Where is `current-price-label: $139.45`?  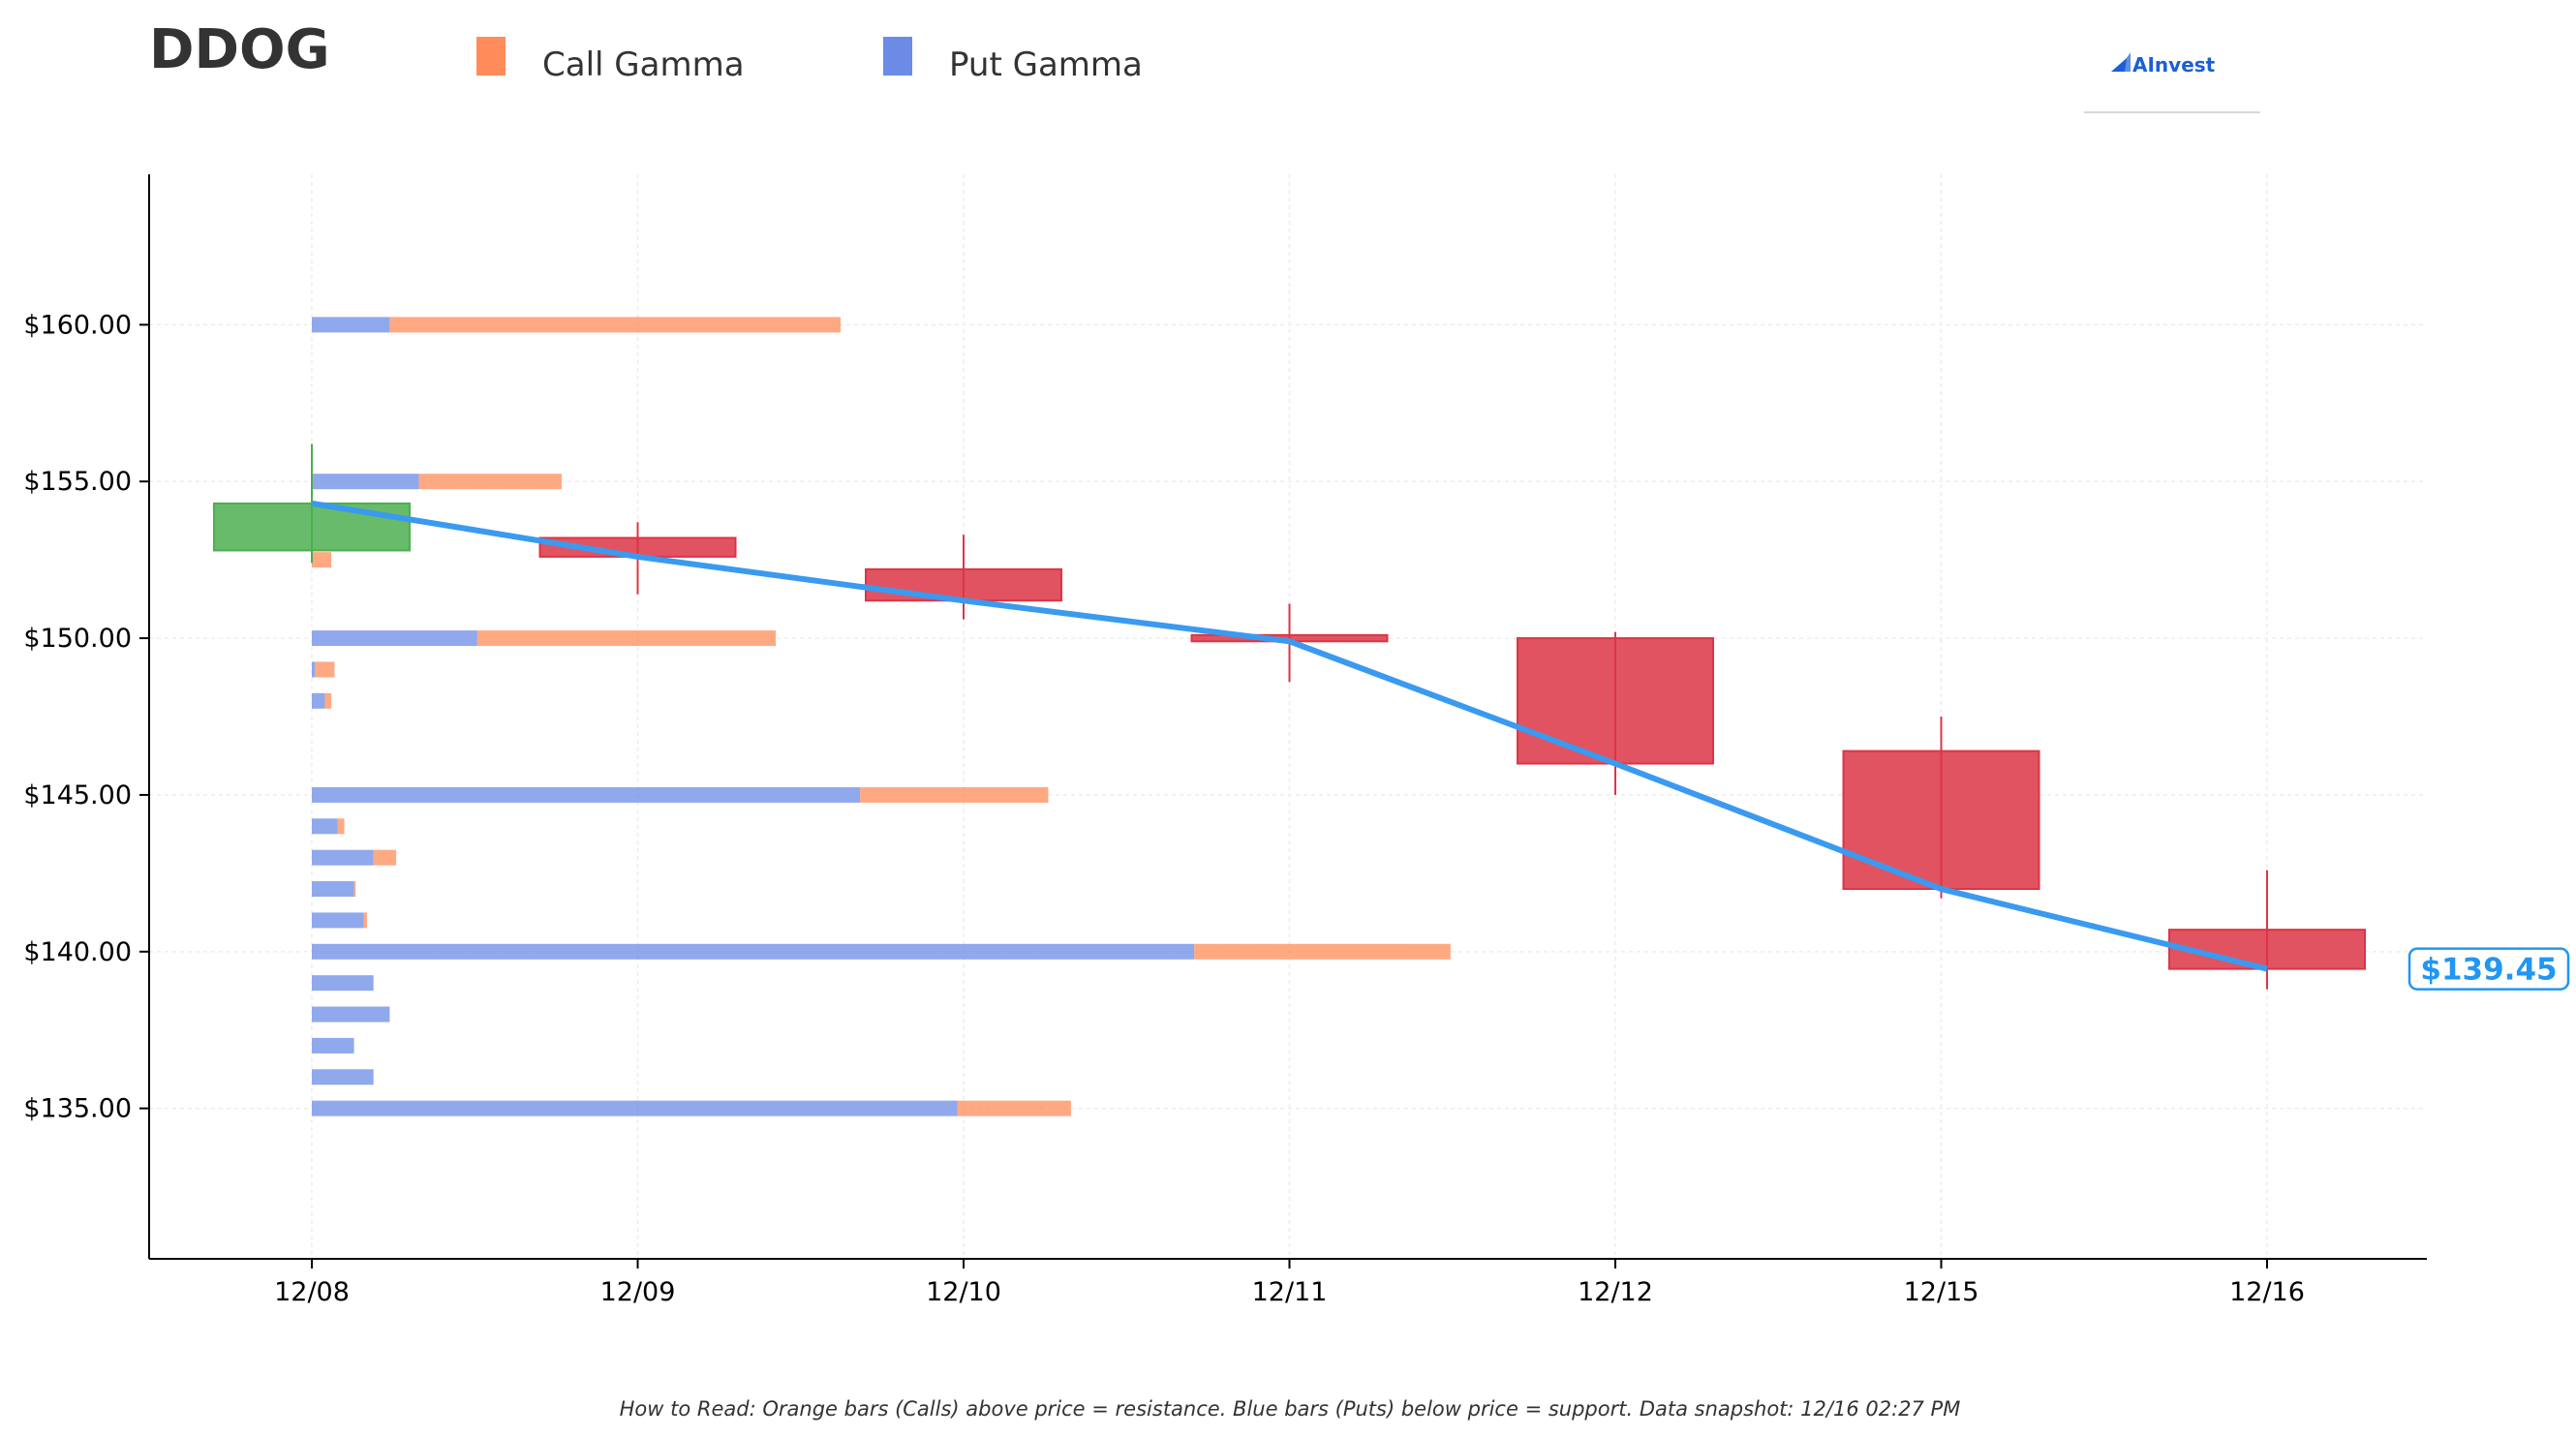 current-price-label: $139.45 is located at coordinates (2488, 971).